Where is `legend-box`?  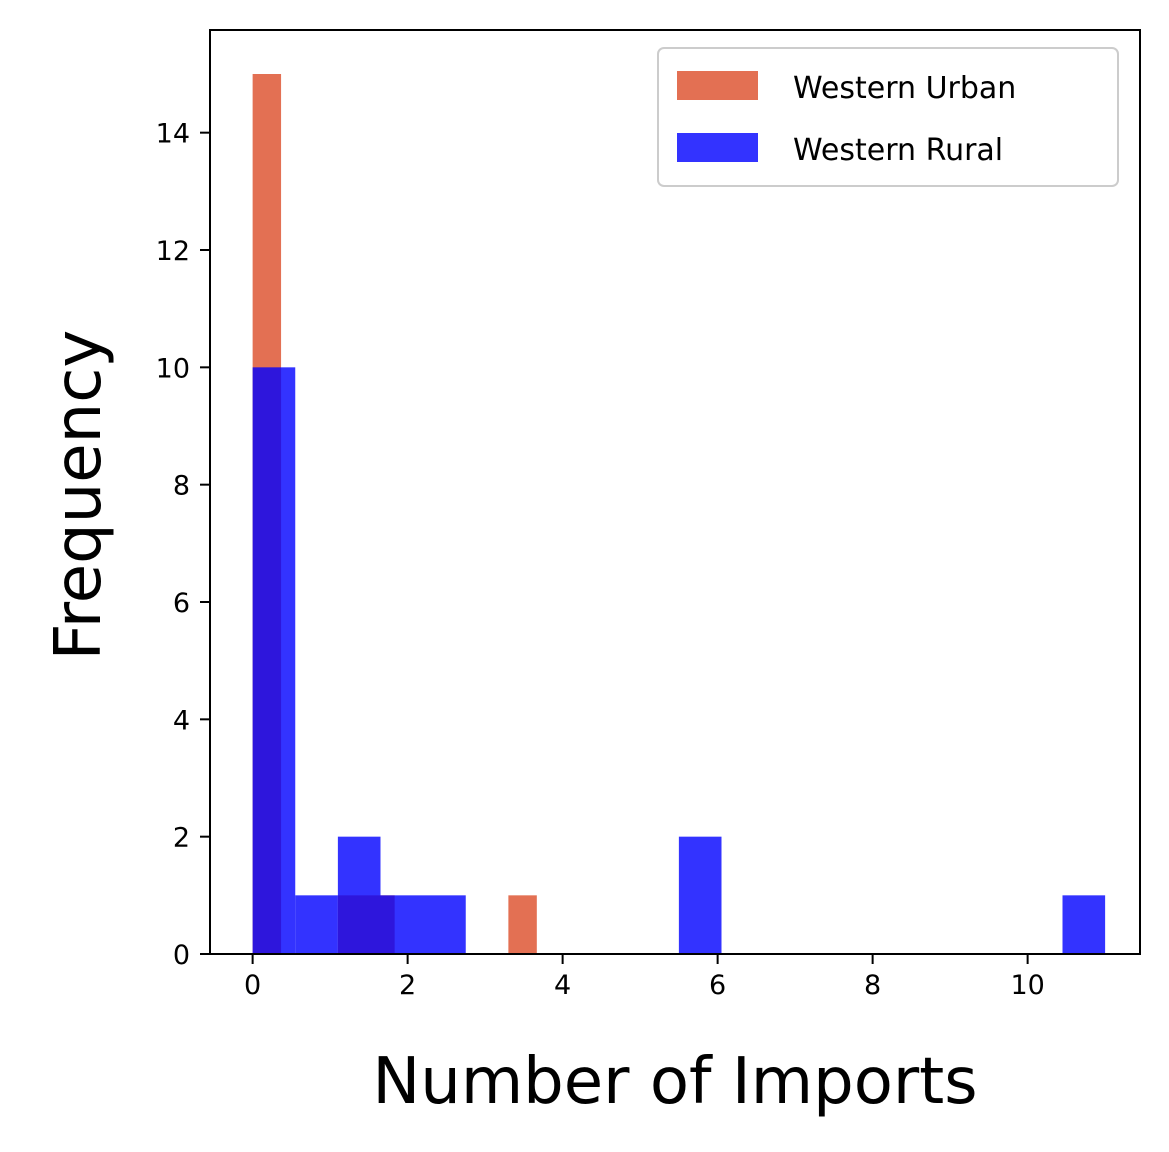
legend-box is located at coordinates (888, 117).